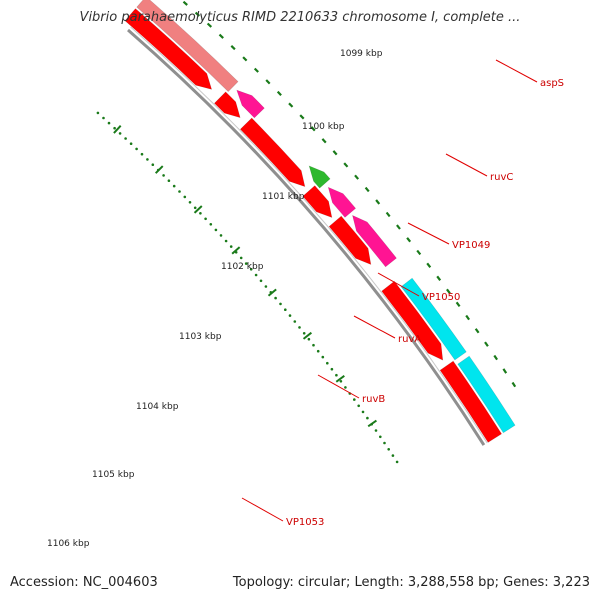 Image resolution: width=600 pixels, height=600 pixels. I want to click on accession-info: Accession: NC_004603, so click(84, 582).